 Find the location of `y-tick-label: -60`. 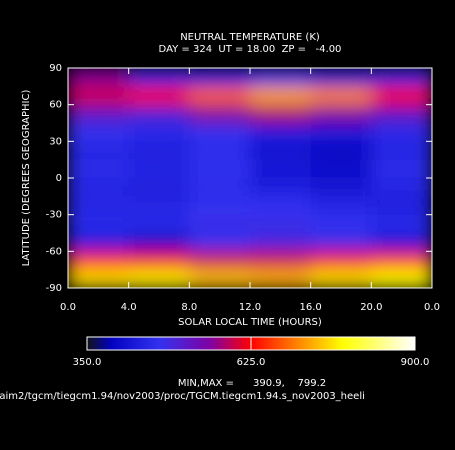

y-tick-label: -60 is located at coordinates (54, 251).